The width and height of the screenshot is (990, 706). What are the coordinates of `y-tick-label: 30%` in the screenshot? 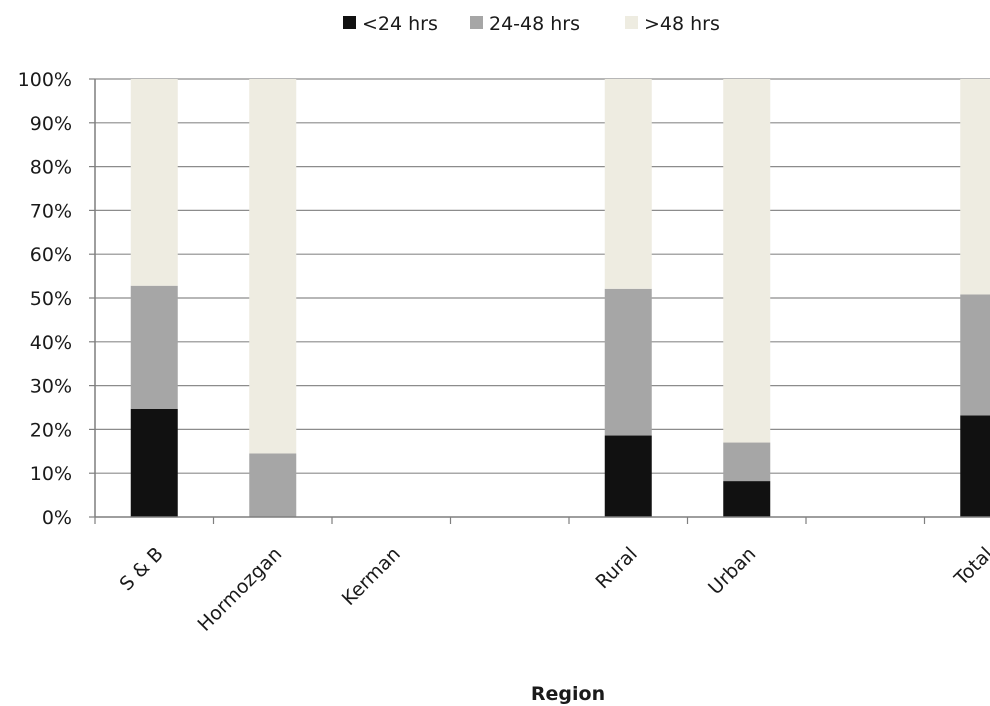 It's located at (51, 387).